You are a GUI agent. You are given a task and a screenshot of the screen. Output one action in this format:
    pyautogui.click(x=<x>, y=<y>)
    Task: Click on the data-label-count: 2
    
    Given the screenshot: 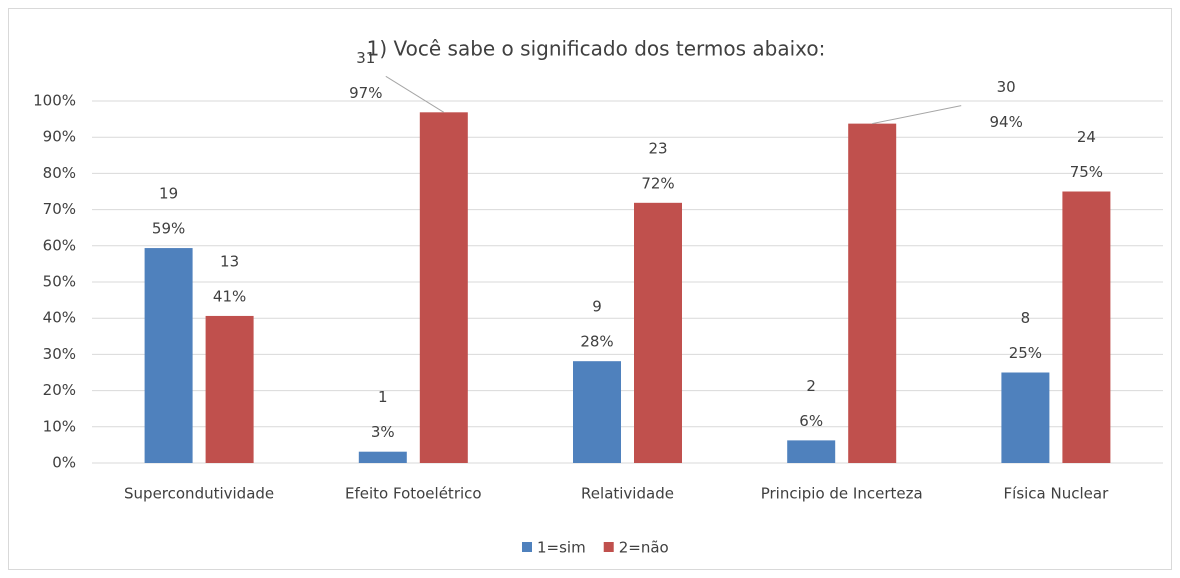 What is the action you would take?
    pyautogui.click(x=811, y=386)
    